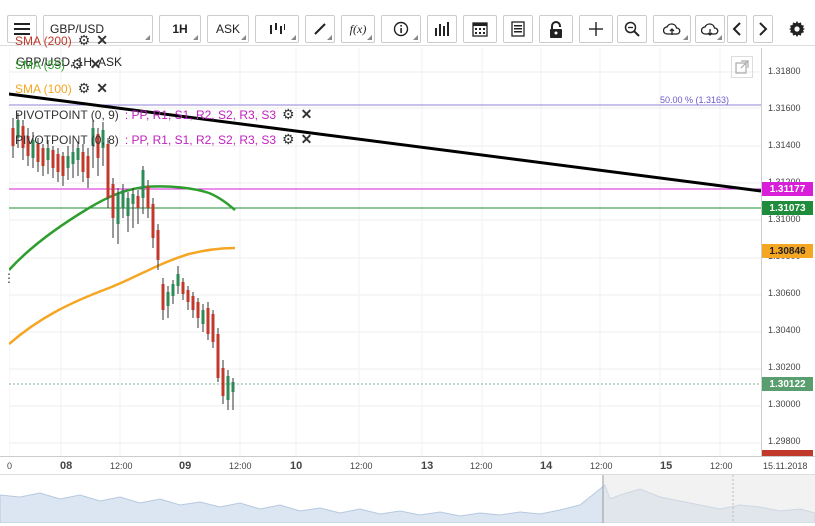 This screenshot has width=815, height=526. I want to click on toolbar: GBP/USD 1H ASK f(x), so click(407, 23).